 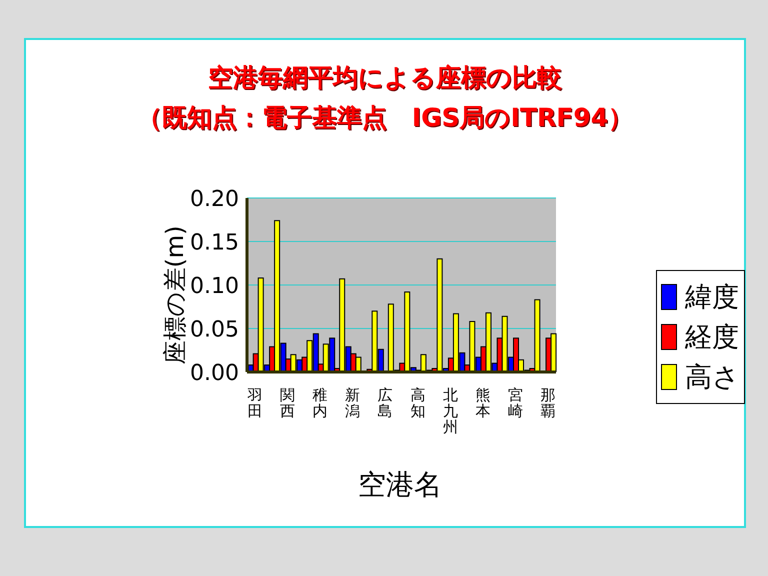 I want to click on legend-label: 緯度, so click(x=712, y=298).